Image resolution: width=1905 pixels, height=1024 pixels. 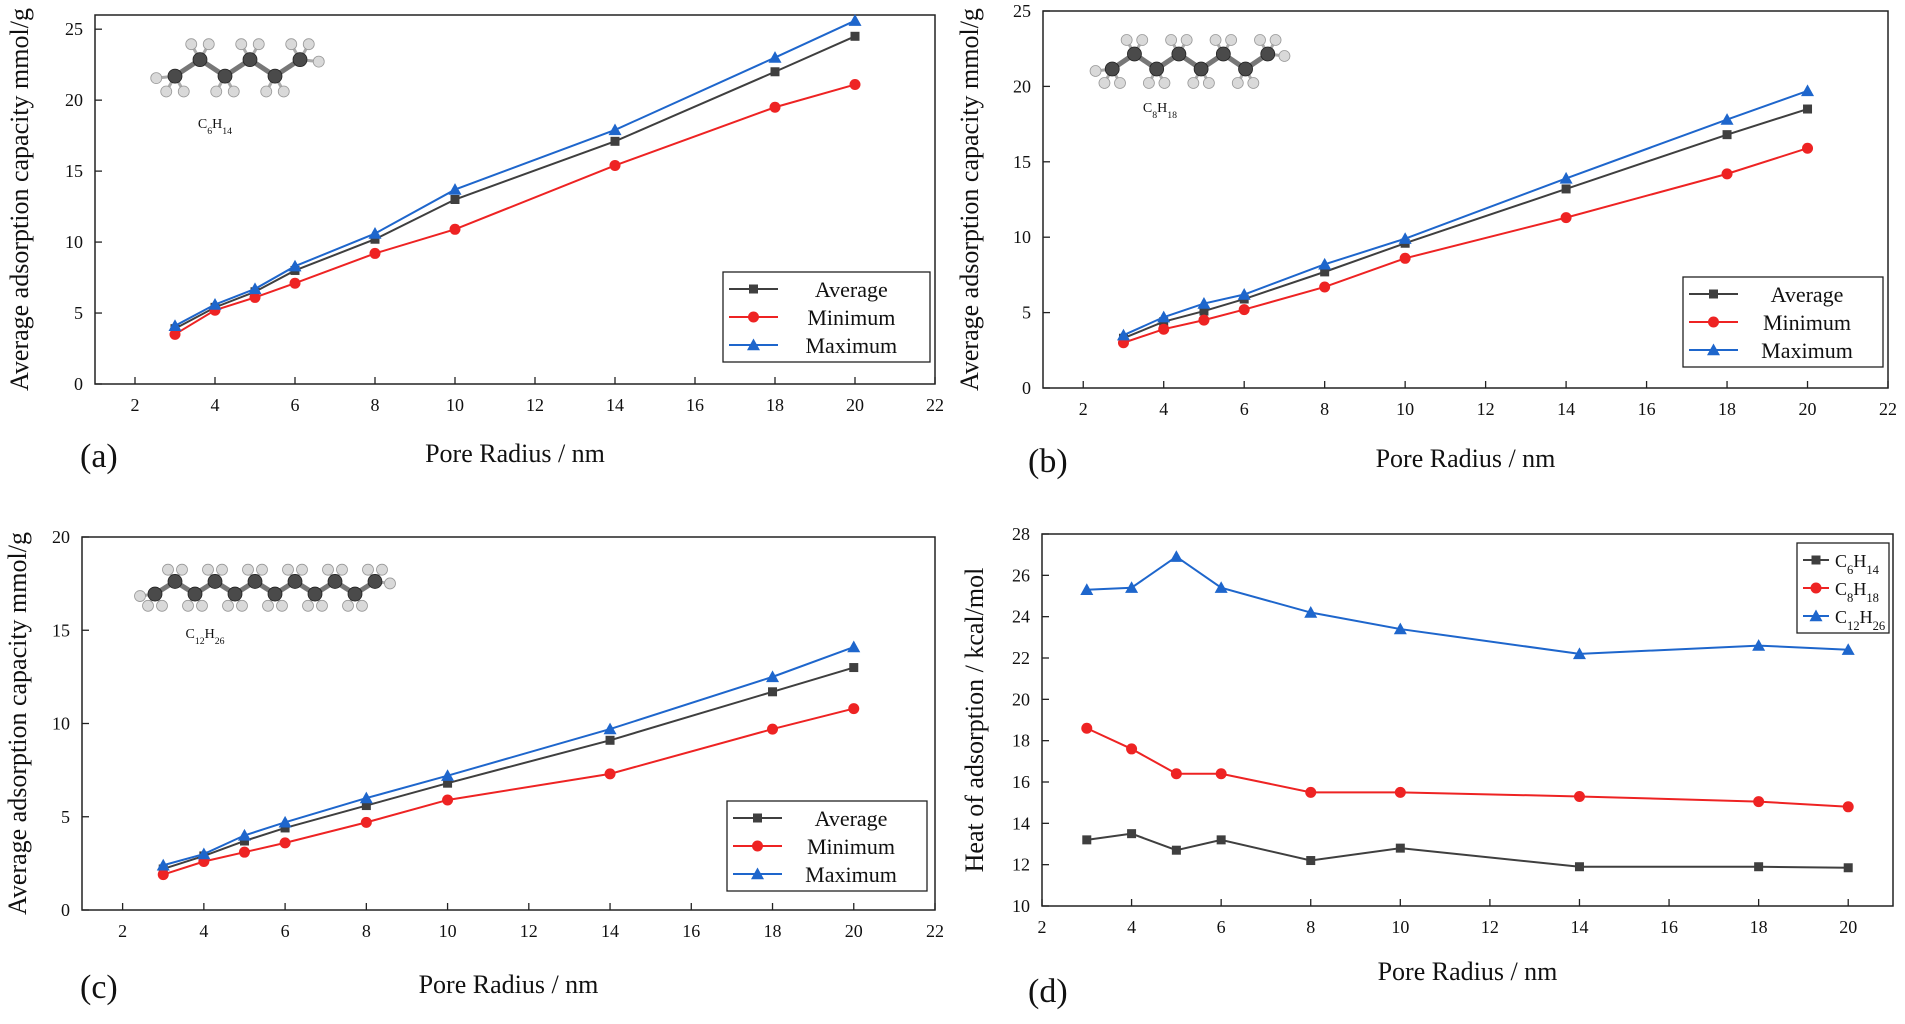 What do you see at coordinates (78, 313) in the screenshot?
I see `y-tick-label: 5` at bounding box center [78, 313].